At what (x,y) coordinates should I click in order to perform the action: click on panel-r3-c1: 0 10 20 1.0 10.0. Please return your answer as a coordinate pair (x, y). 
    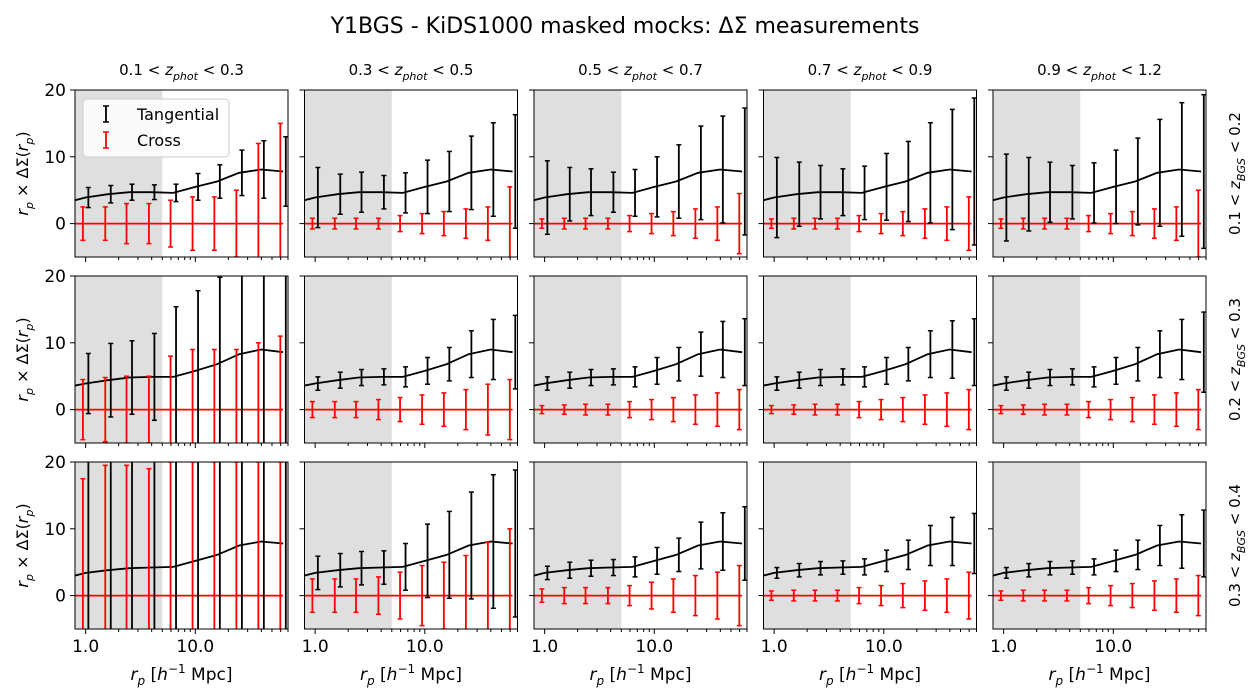
    Looking at the image, I should click on (166, 555).